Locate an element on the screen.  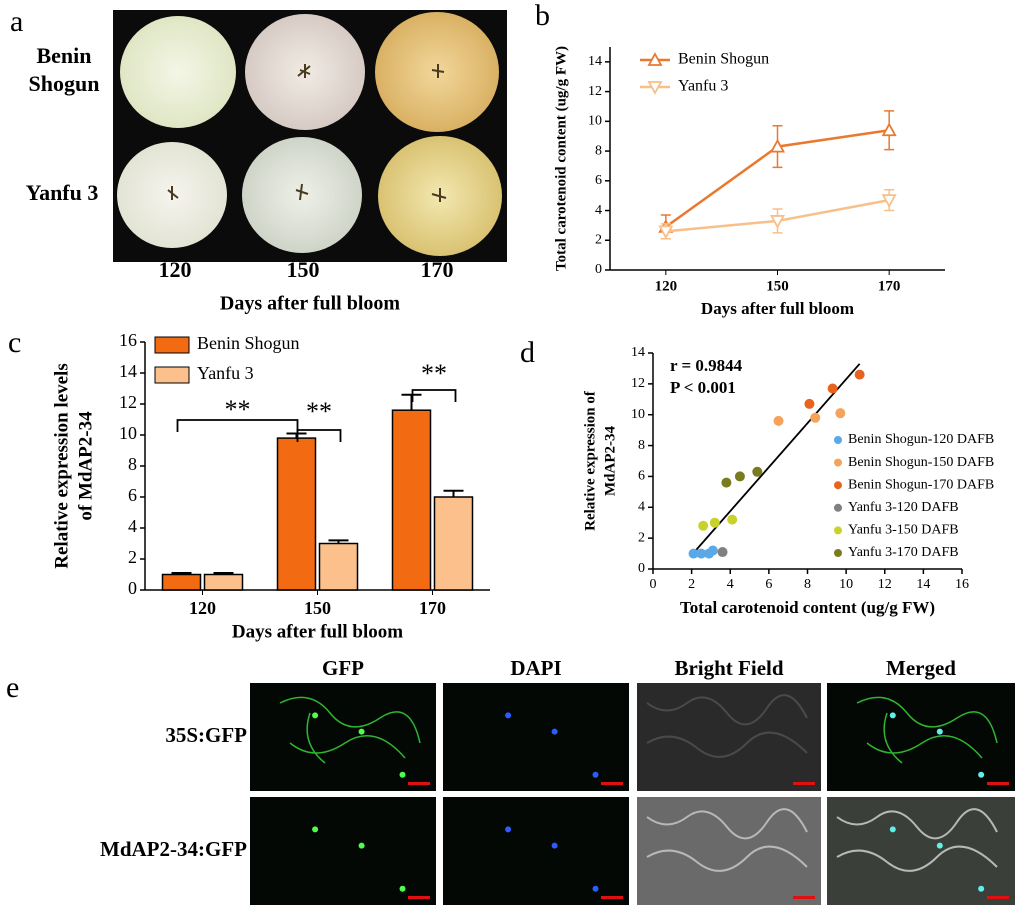
column-label: DAPI is located at coordinates (535, 668).